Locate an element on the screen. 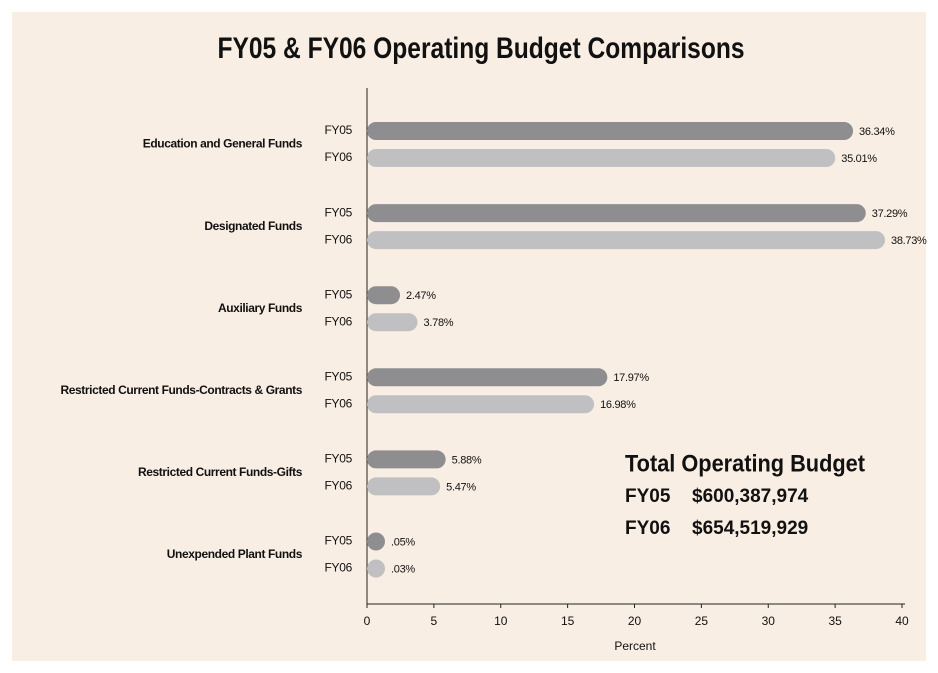  x-axis-label: Percent is located at coordinates (635, 646).